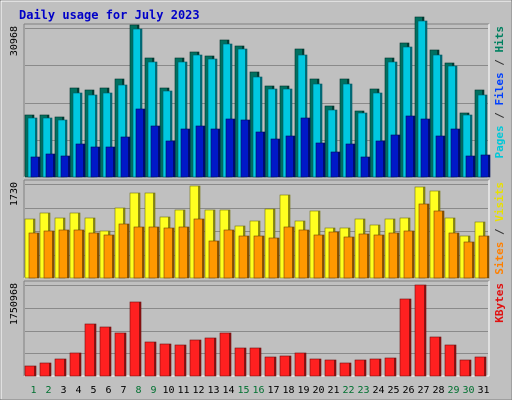 The width and height of the screenshot is (512, 400). I want to click on x-tick-label: 30, so click(468, 390).